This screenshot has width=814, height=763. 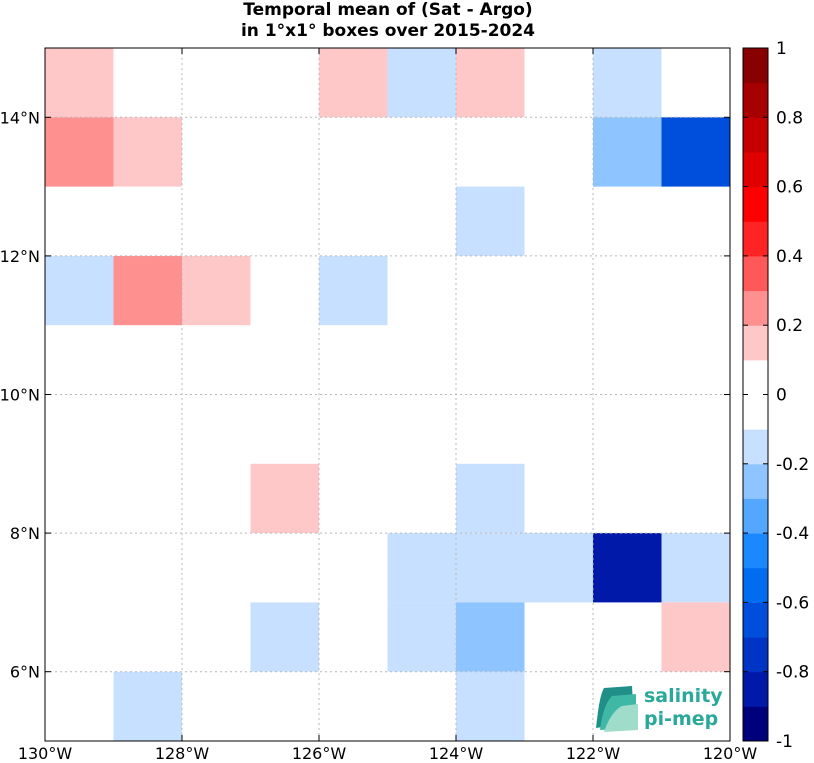 What do you see at coordinates (25, 533) in the screenshot?
I see `y-tick-label: 8°N` at bounding box center [25, 533].